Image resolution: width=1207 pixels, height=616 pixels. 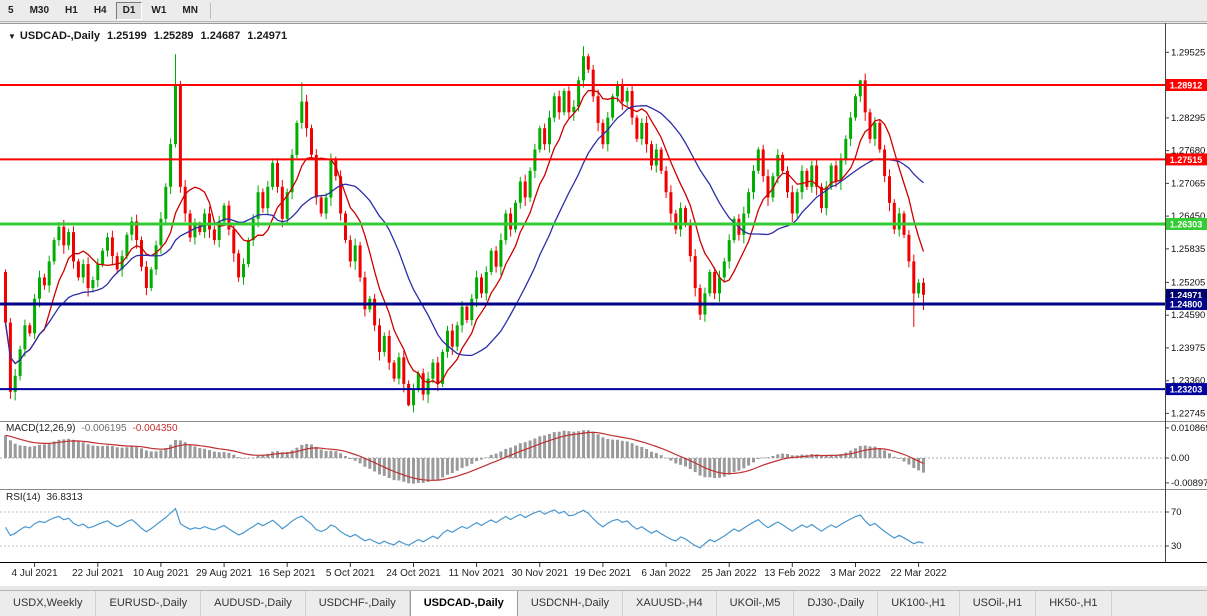 What do you see at coordinates (836, 603) in the screenshot?
I see `tab-dj30-daily: DJ30-,Daily` at bounding box center [836, 603].